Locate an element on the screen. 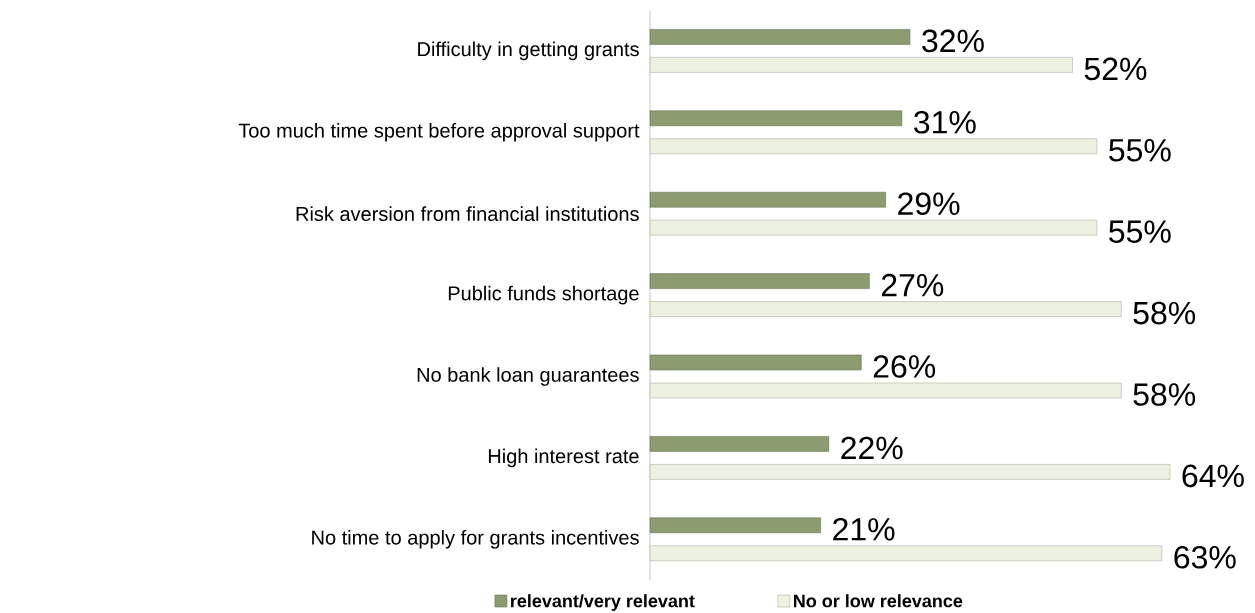 This screenshot has width=1255, height=613. data-label: 27% is located at coordinates (912, 285).